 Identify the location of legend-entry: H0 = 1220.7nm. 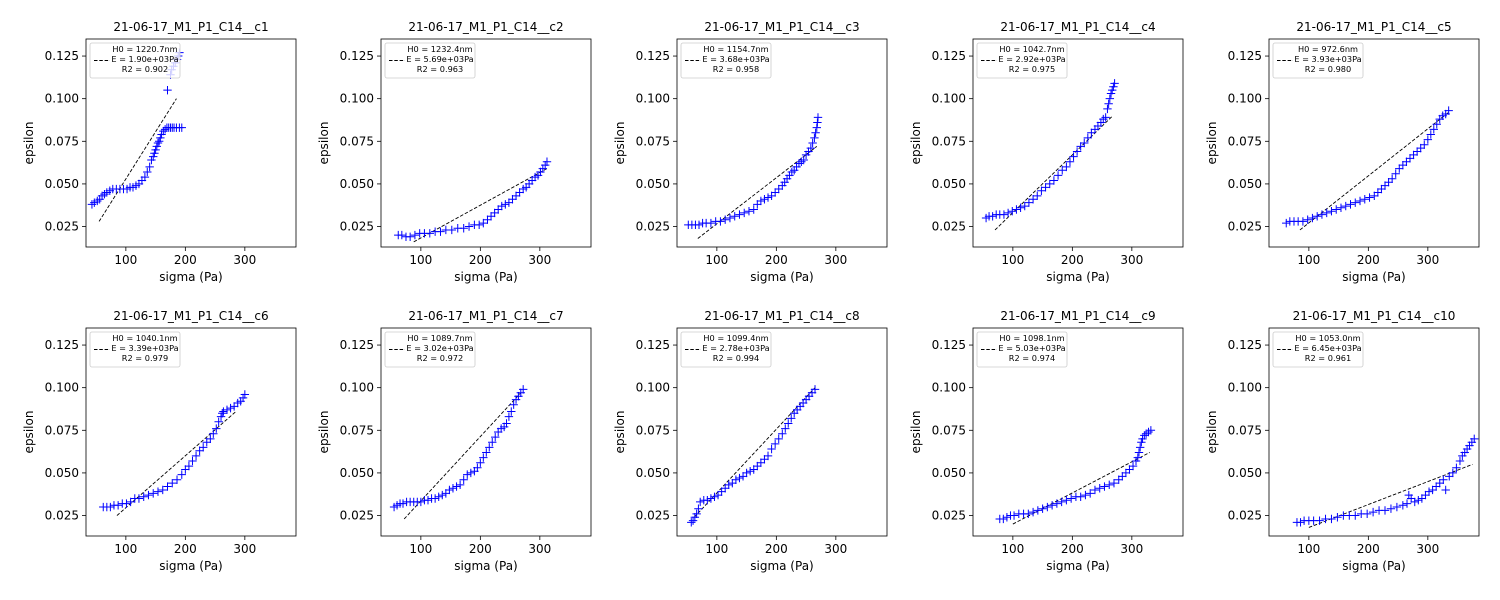
(144, 49).